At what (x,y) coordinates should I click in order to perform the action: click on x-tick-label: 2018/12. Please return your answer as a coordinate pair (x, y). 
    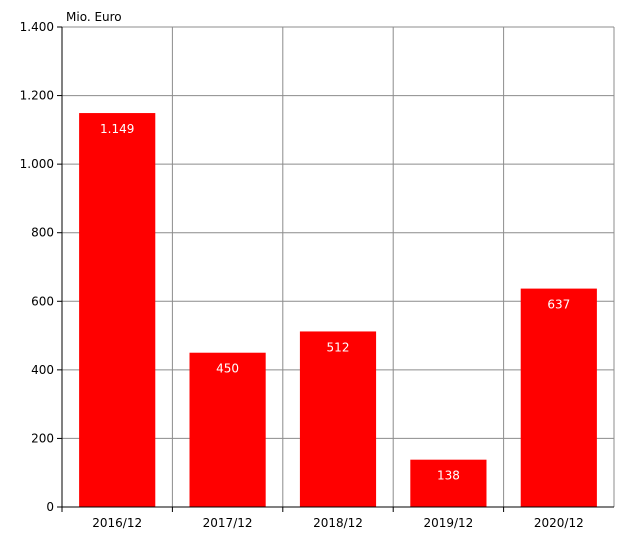
    Looking at the image, I should click on (338, 523).